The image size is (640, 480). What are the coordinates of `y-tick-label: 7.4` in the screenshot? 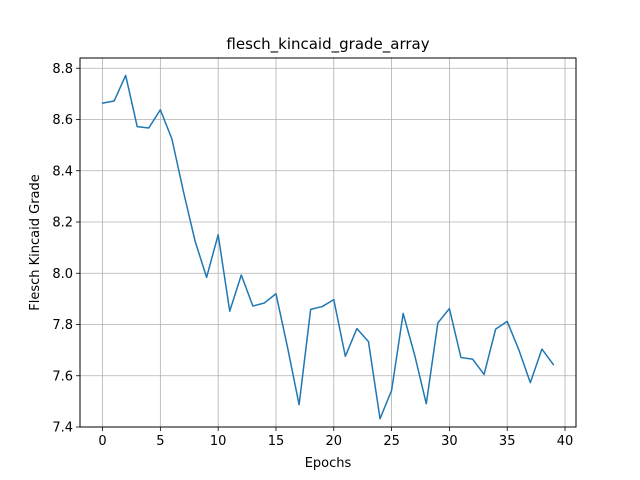 It's located at (62, 428).